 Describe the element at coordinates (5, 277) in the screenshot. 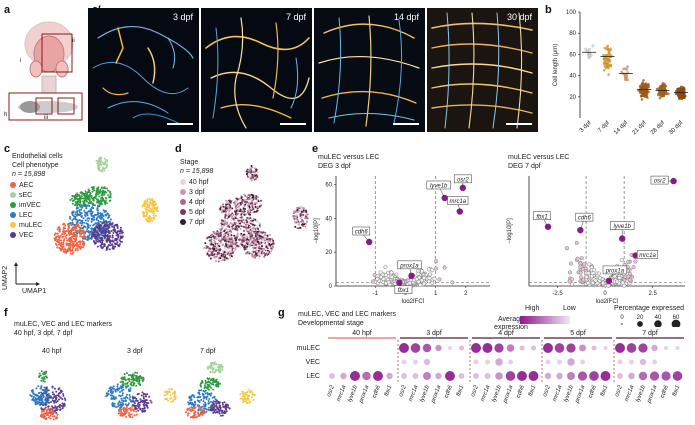

I see `umap-axis-y: UMAP2` at that location.